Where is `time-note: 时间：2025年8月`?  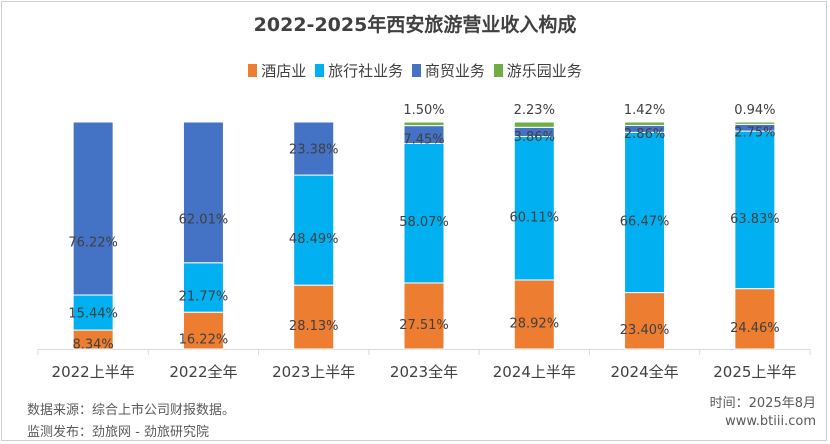
time-note: 时间：2025年8月 is located at coordinates (762, 403).